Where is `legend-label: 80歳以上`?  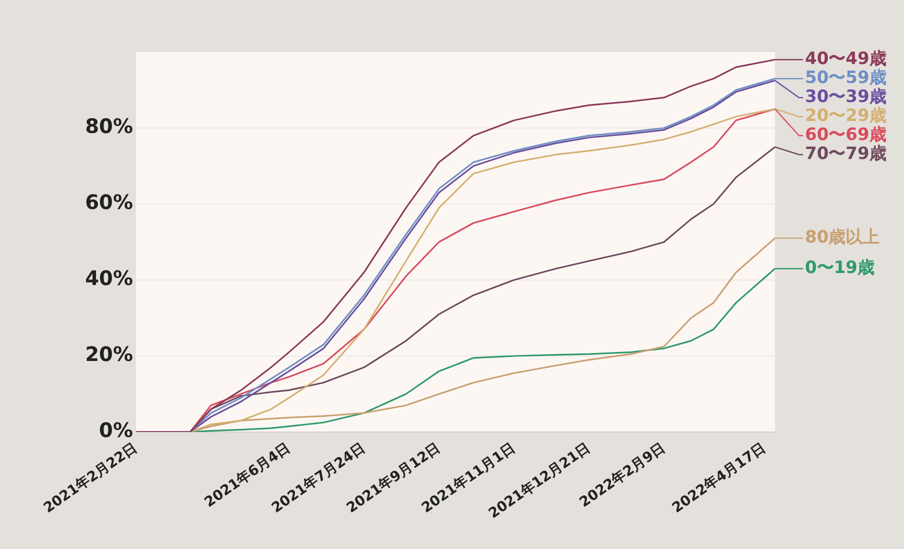
legend-label: 80歳以上 is located at coordinates (842, 238).